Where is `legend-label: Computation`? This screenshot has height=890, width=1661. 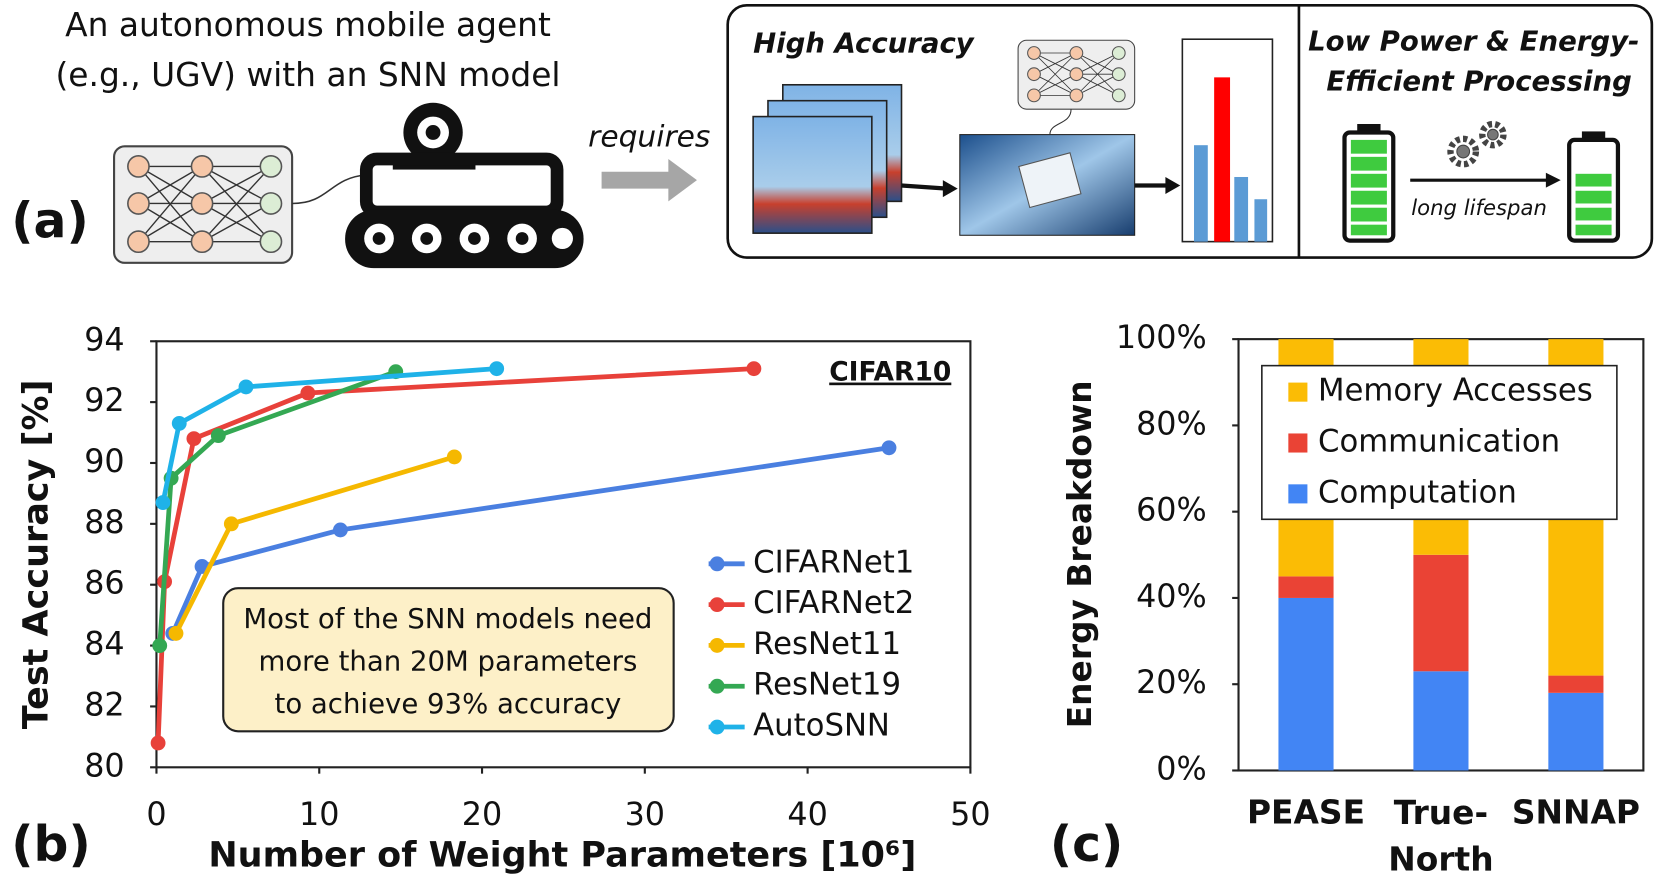
legend-label: Computation is located at coordinates (1417, 492).